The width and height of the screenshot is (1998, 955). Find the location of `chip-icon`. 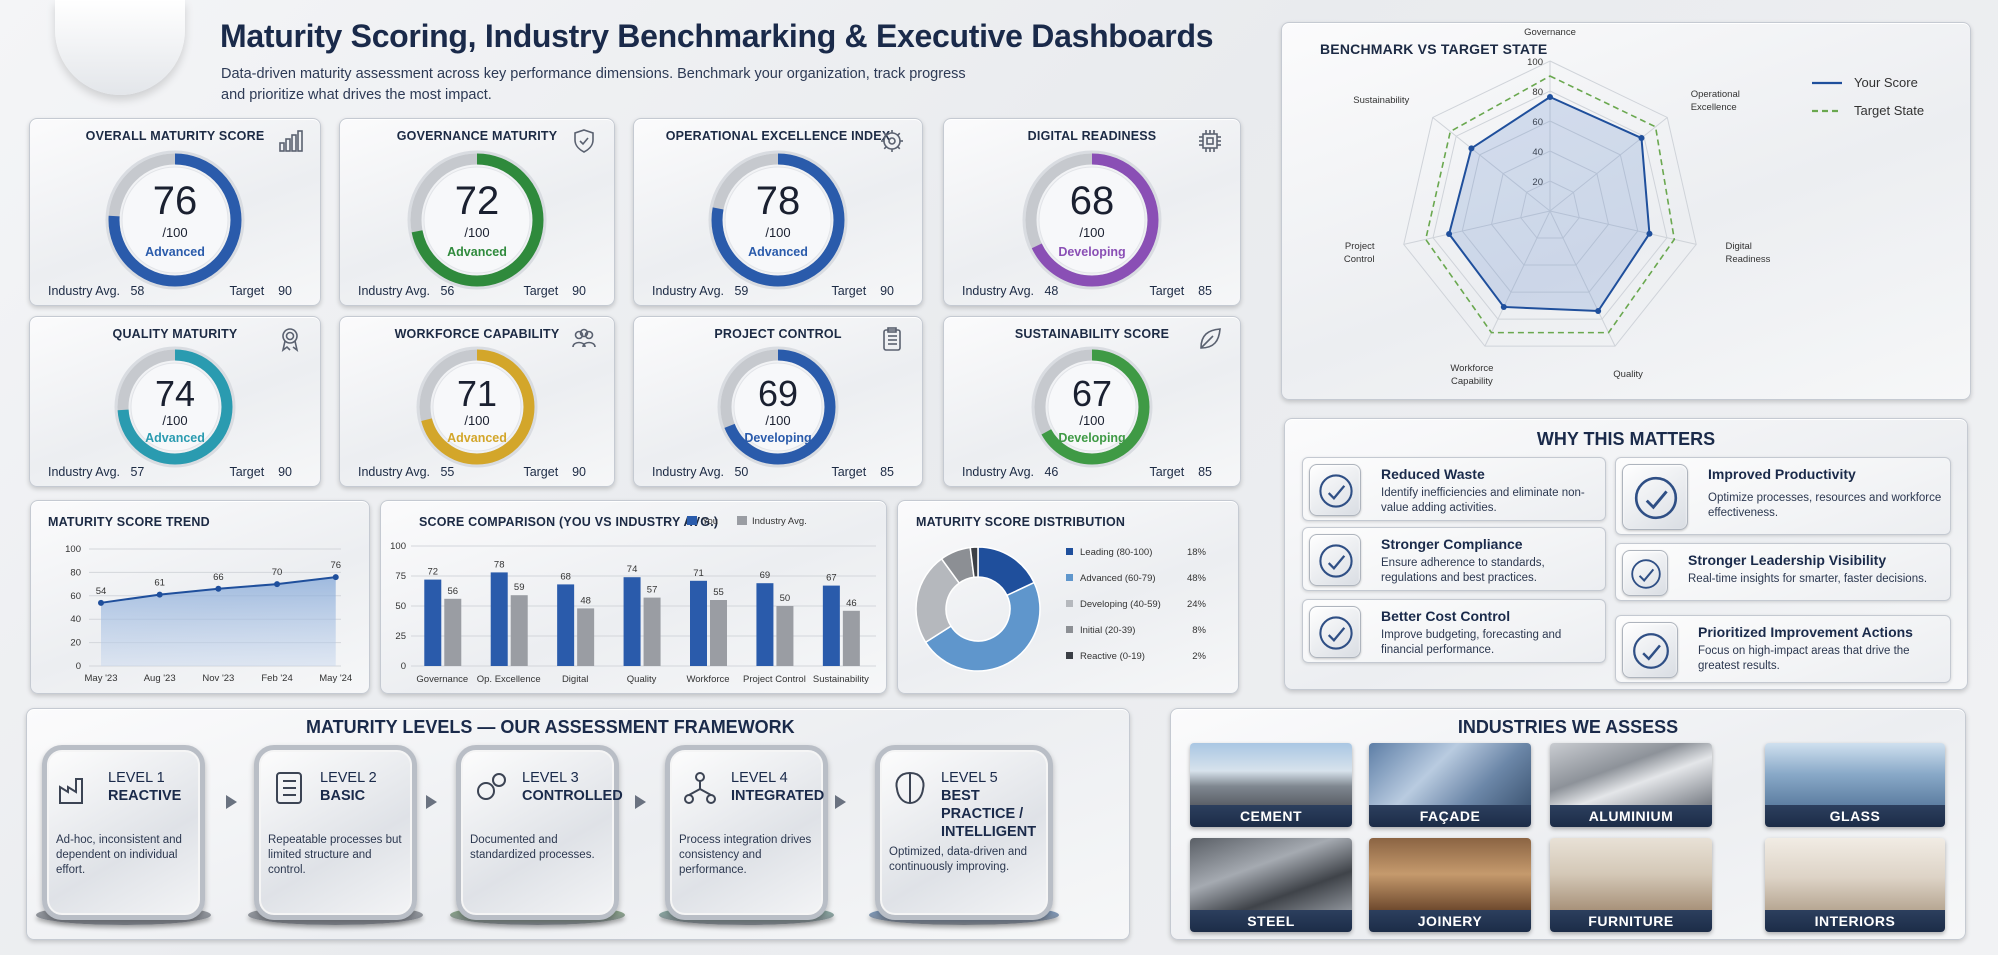

chip-icon is located at coordinates (1210, 141).